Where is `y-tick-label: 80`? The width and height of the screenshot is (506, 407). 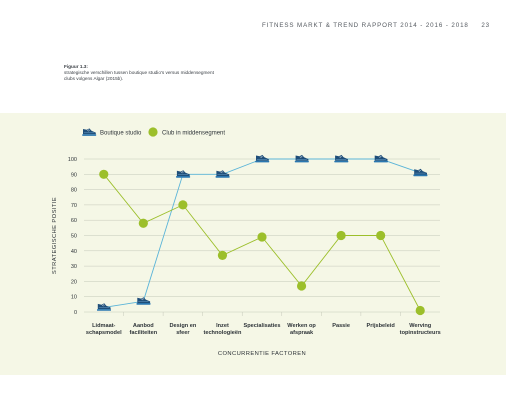
y-tick-label: 80 is located at coordinates (74, 191).